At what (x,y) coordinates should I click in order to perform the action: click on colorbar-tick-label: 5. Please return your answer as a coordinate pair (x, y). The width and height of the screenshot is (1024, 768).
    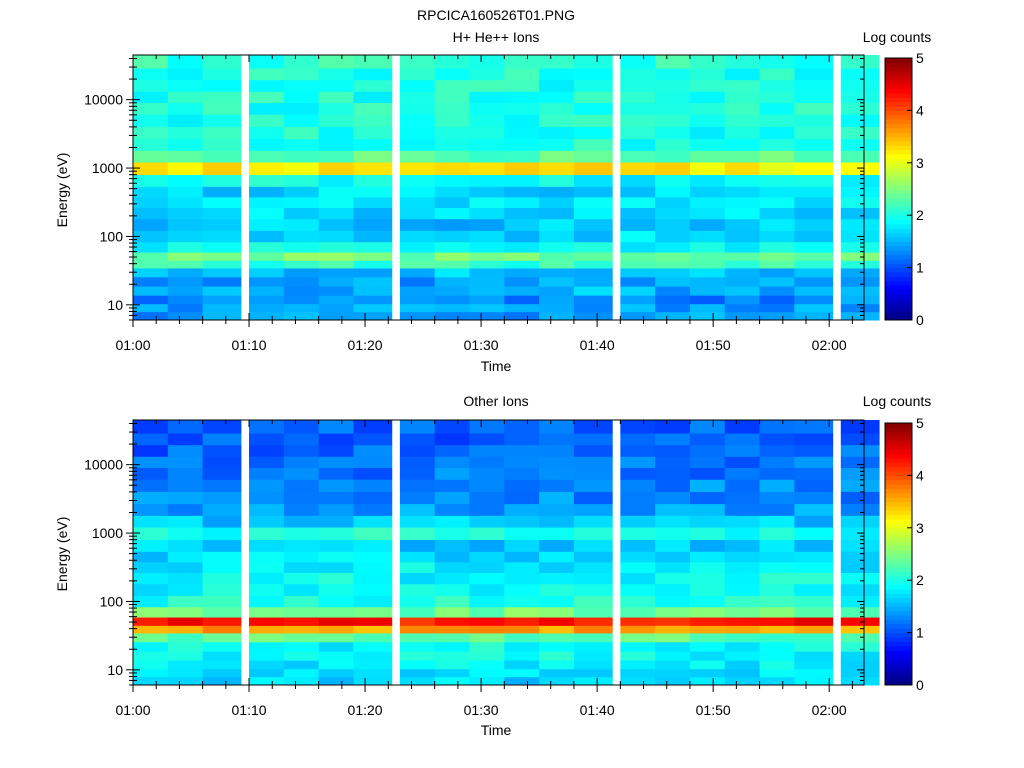
    Looking at the image, I should click on (920, 58).